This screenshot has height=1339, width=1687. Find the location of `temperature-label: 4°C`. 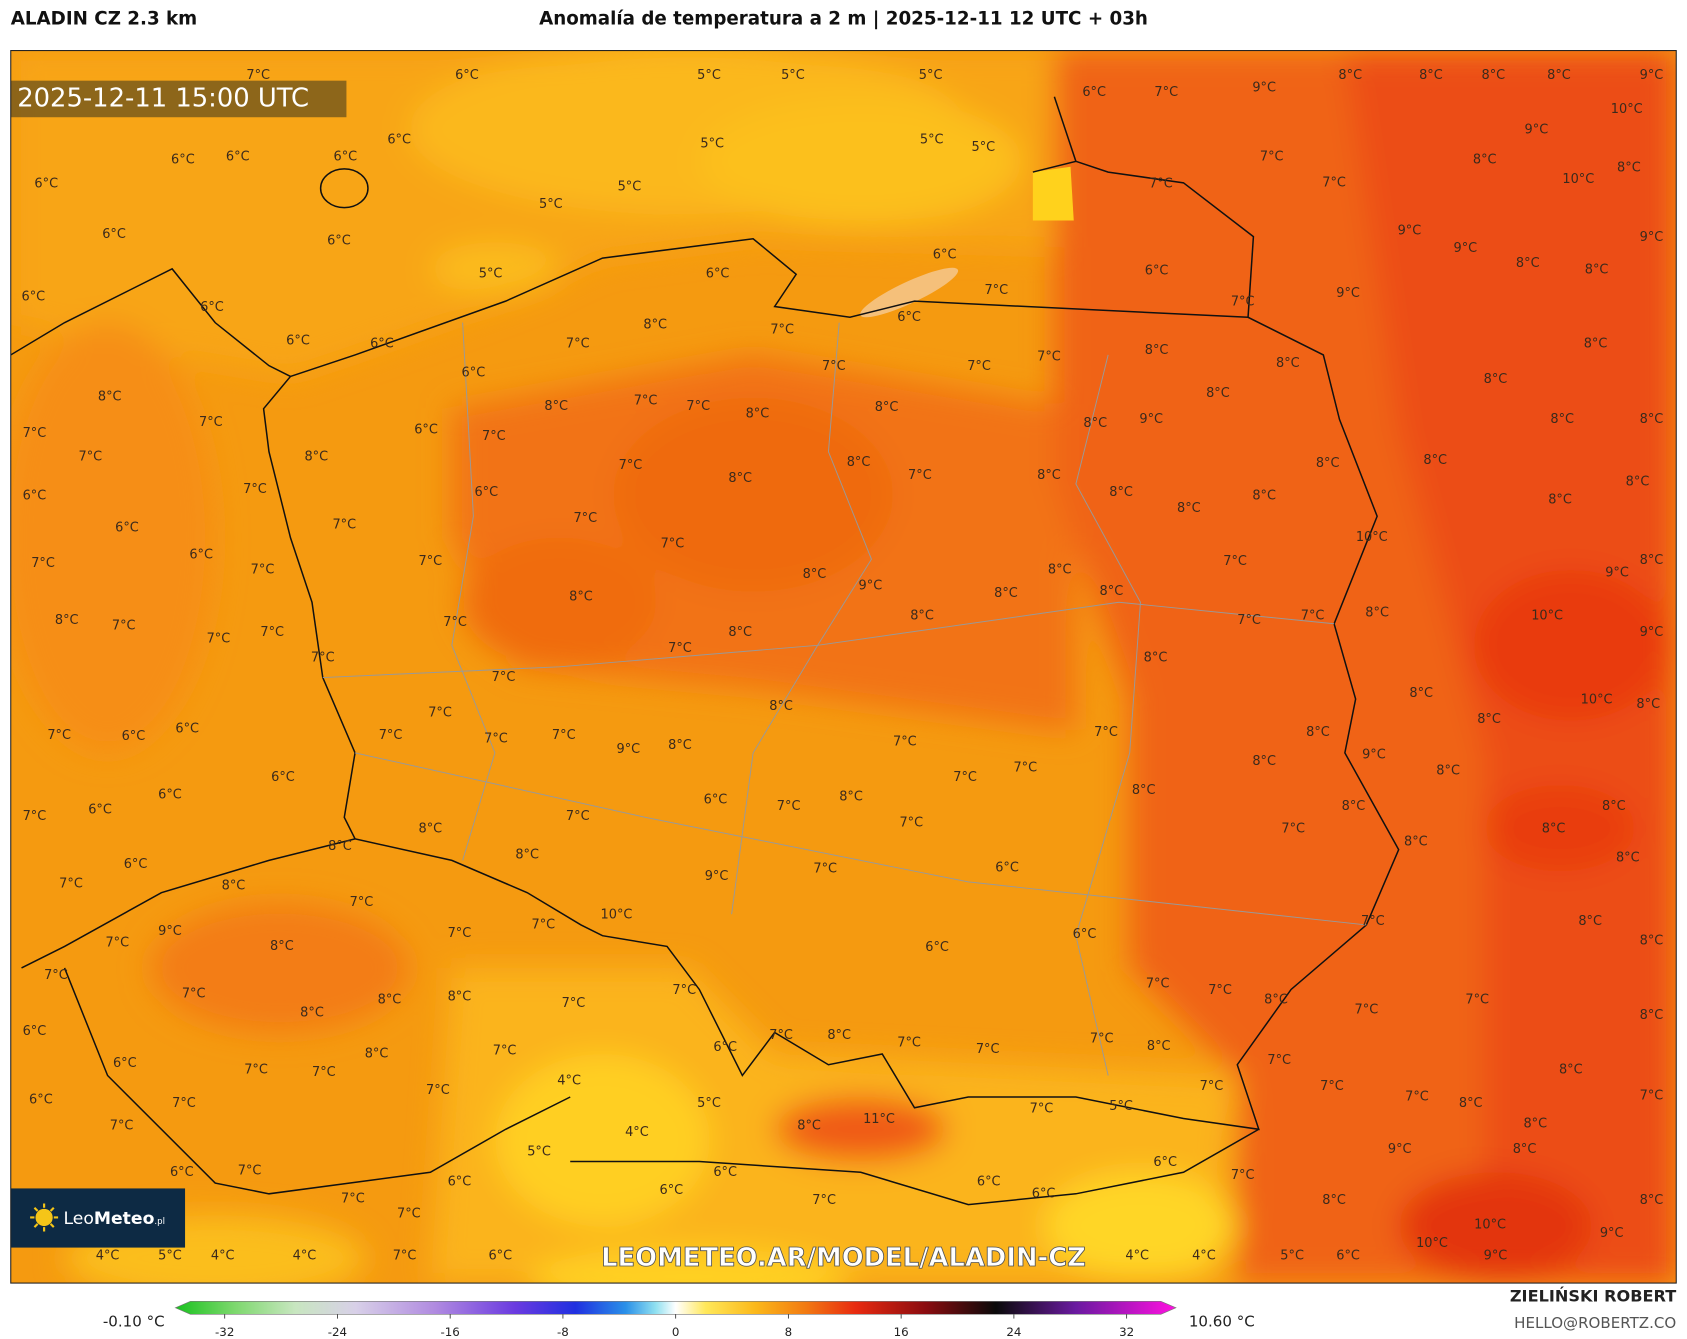

temperature-label: 4°C is located at coordinates (223, 1256).